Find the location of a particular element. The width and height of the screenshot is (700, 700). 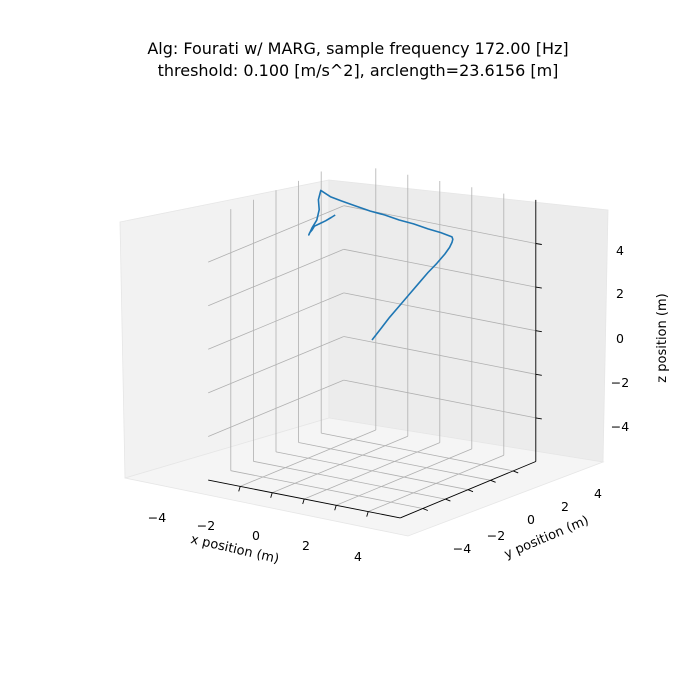

x-tick-label: −4 is located at coordinates (157, 517).